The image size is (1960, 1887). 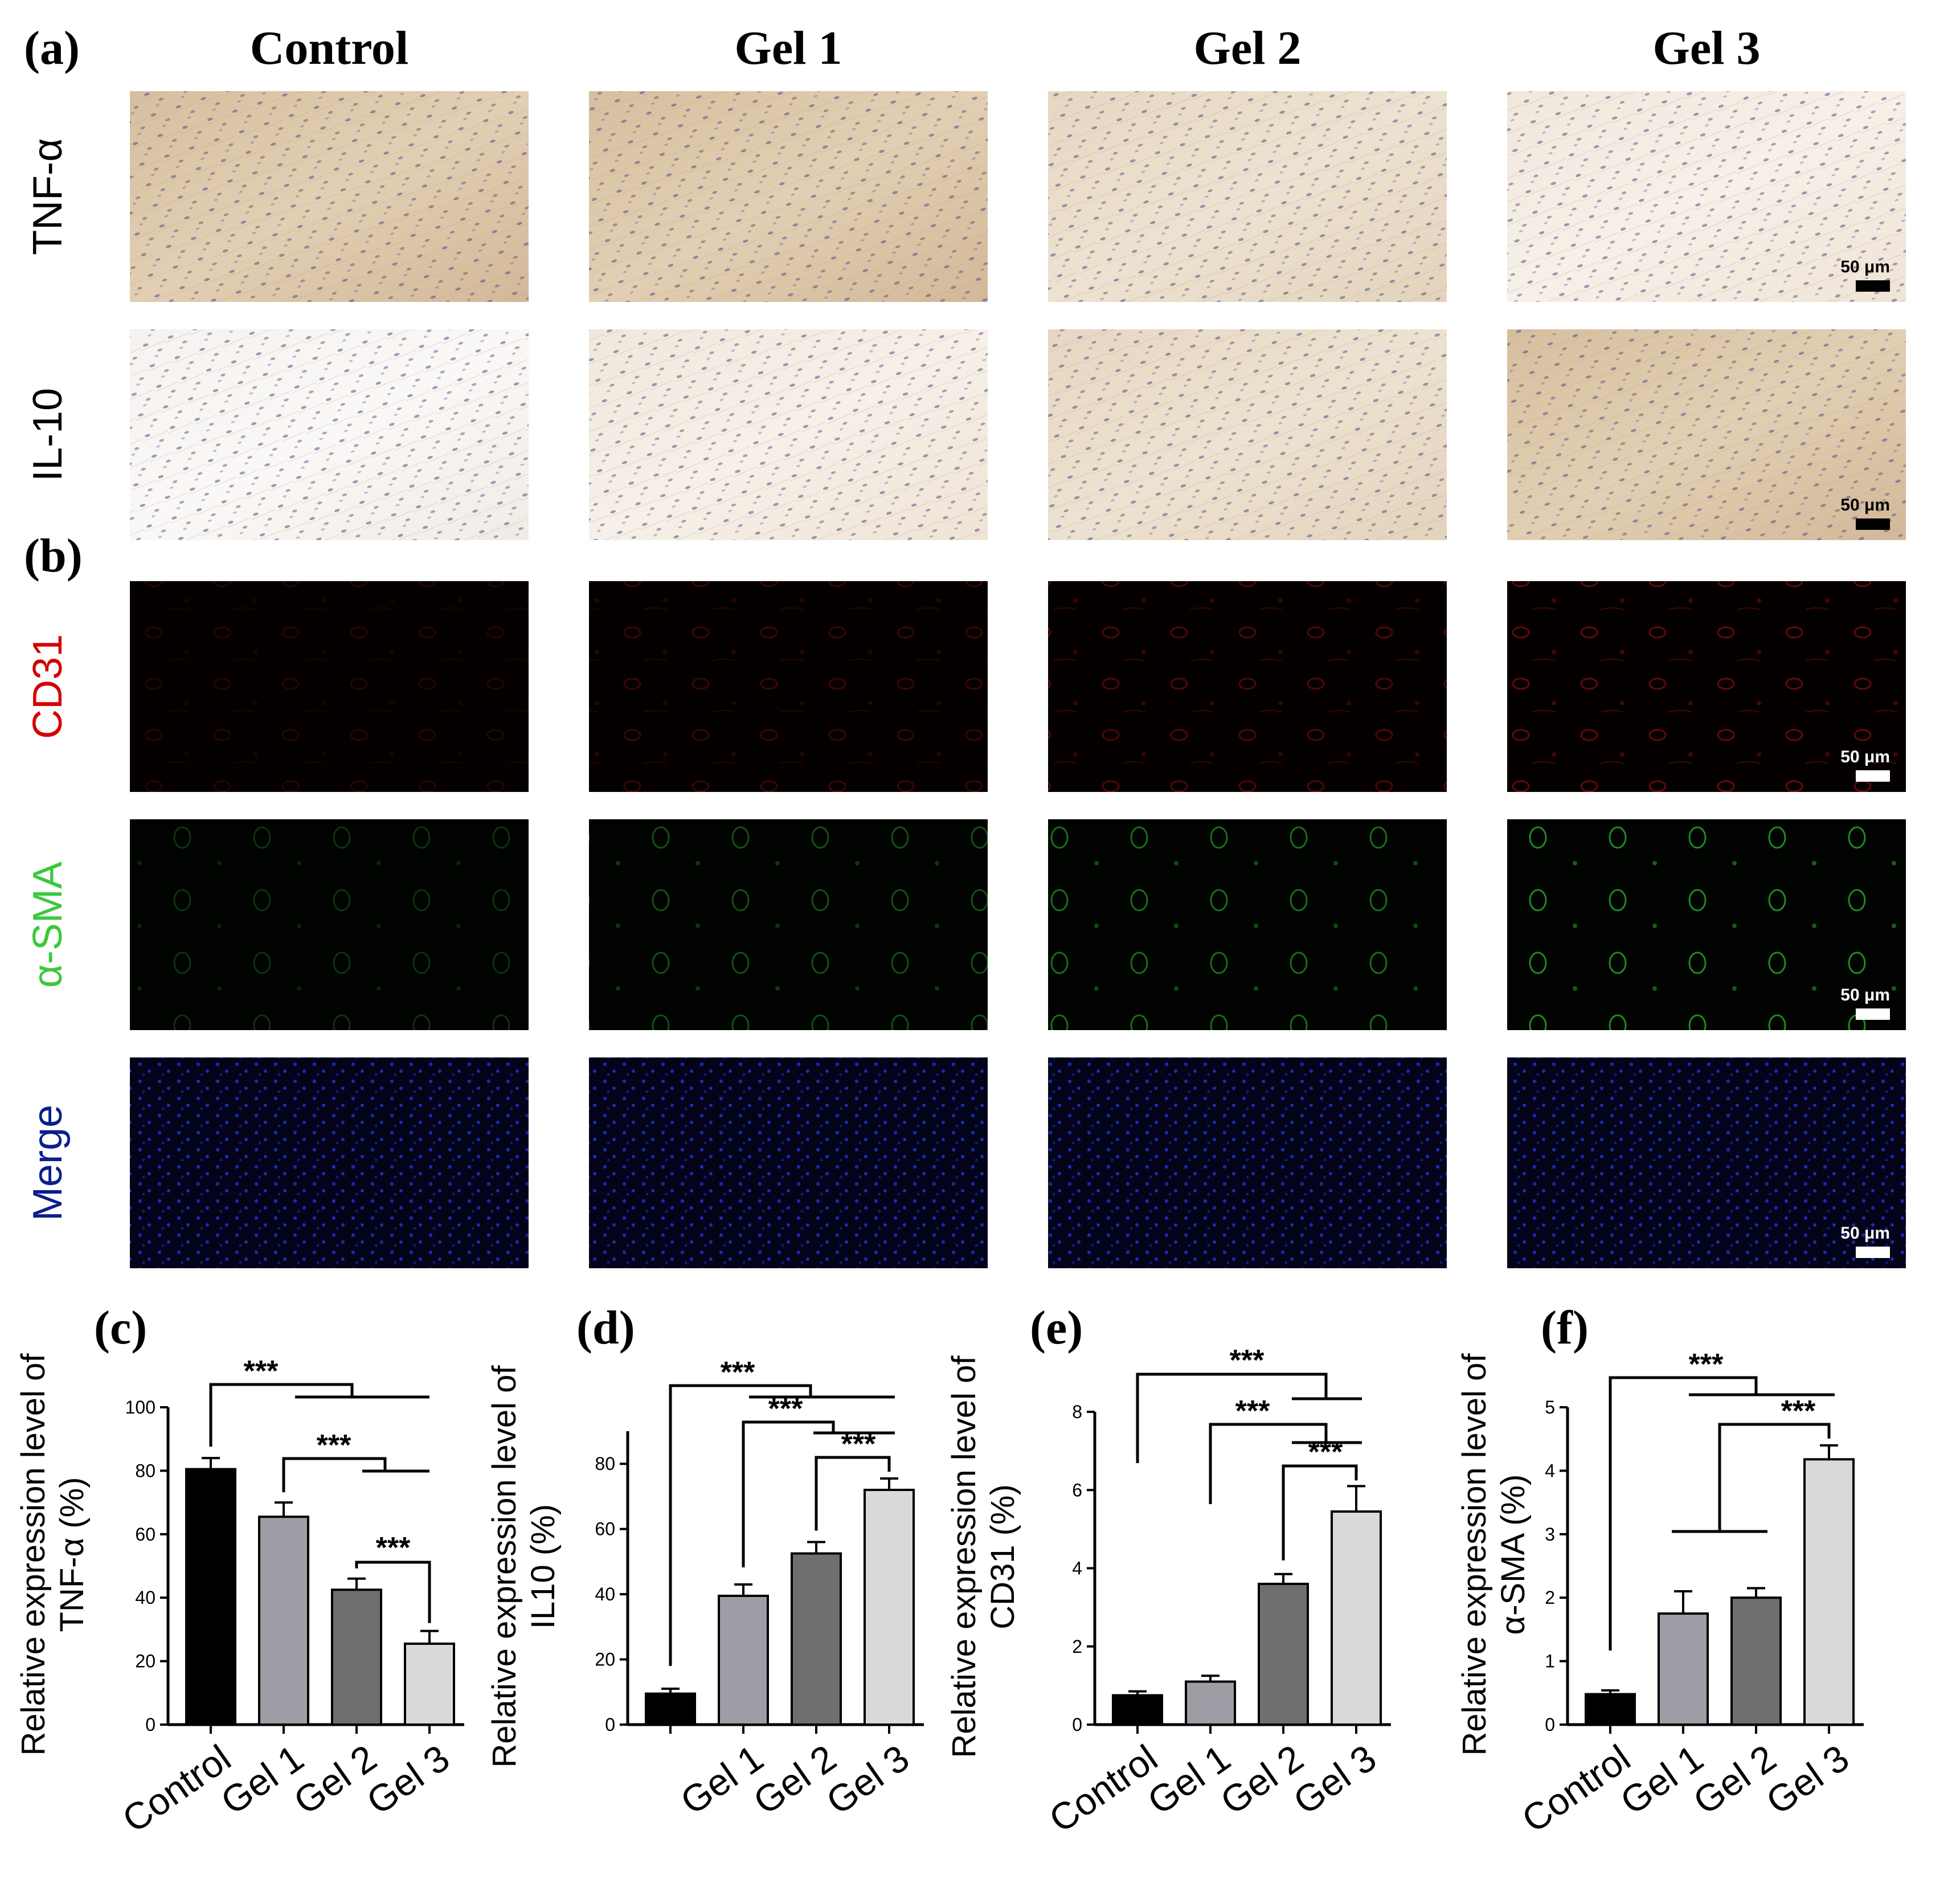 I want to click on row-label-2: IL-10, so click(x=48, y=434).